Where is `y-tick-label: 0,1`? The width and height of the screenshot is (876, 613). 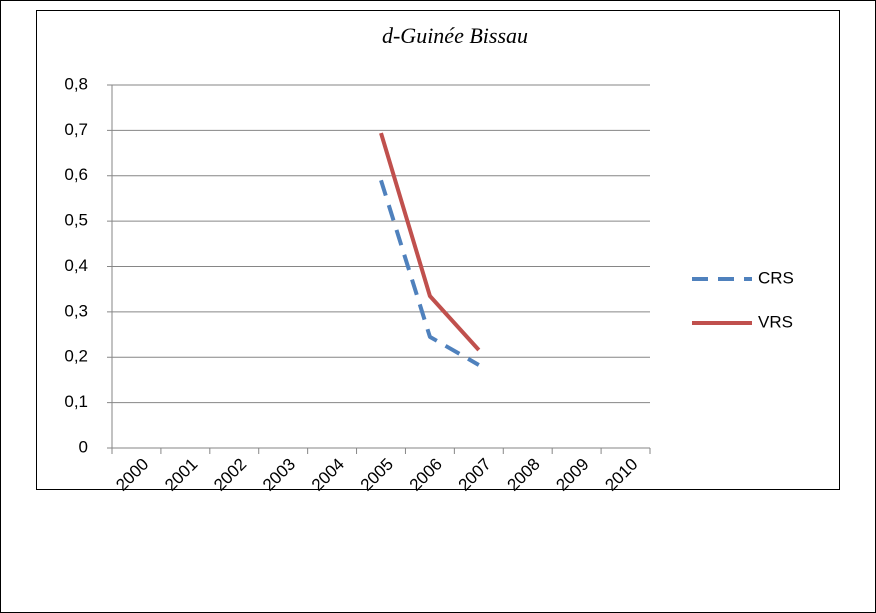 y-tick-label: 0,1 is located at coordinates (76, 401).